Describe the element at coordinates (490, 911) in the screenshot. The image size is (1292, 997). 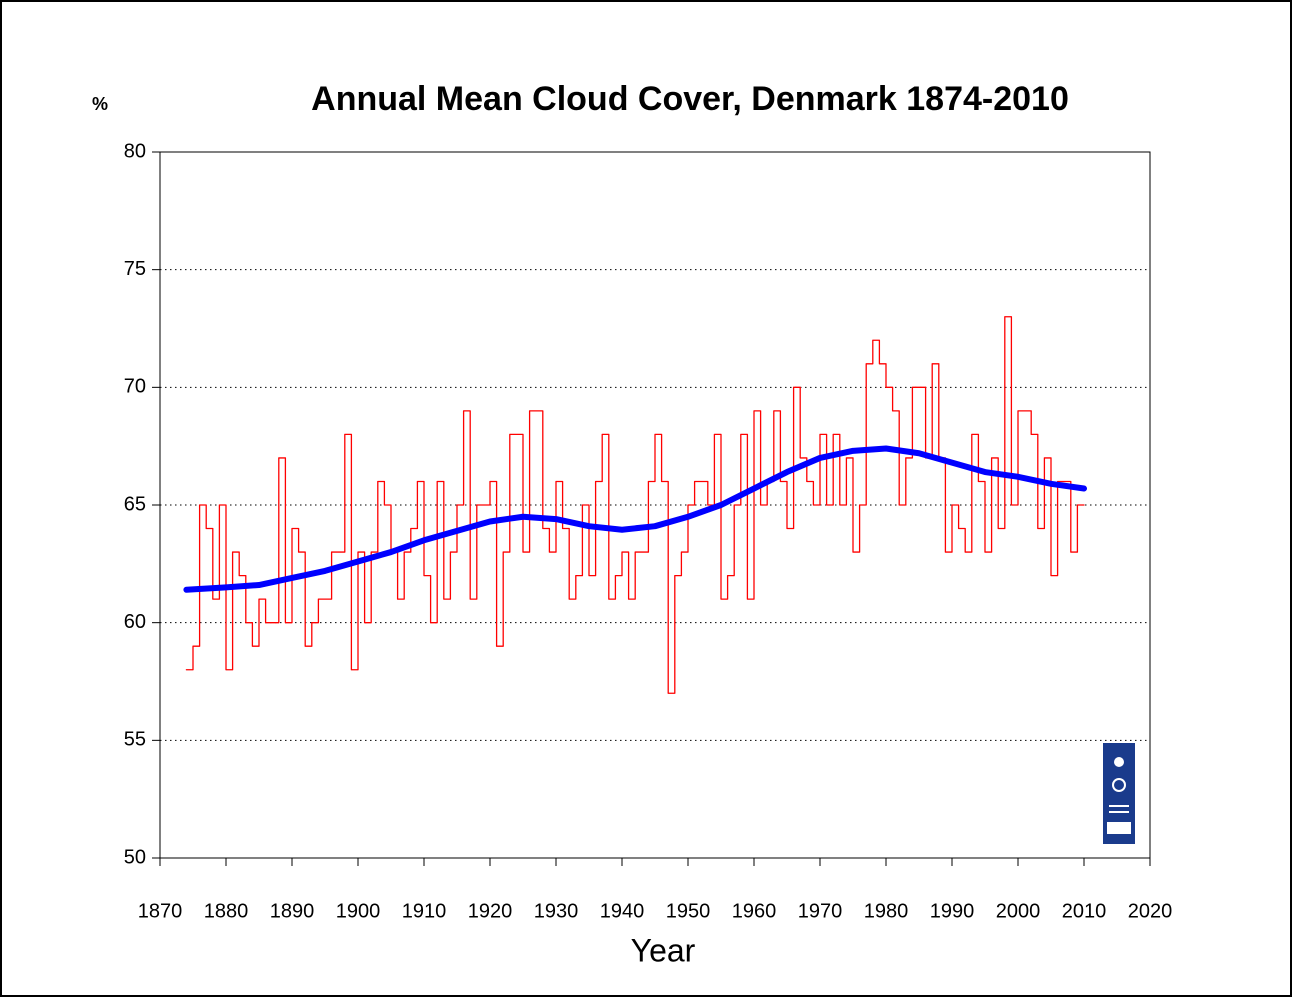
I see `x-tick-label: 1920` at that location.